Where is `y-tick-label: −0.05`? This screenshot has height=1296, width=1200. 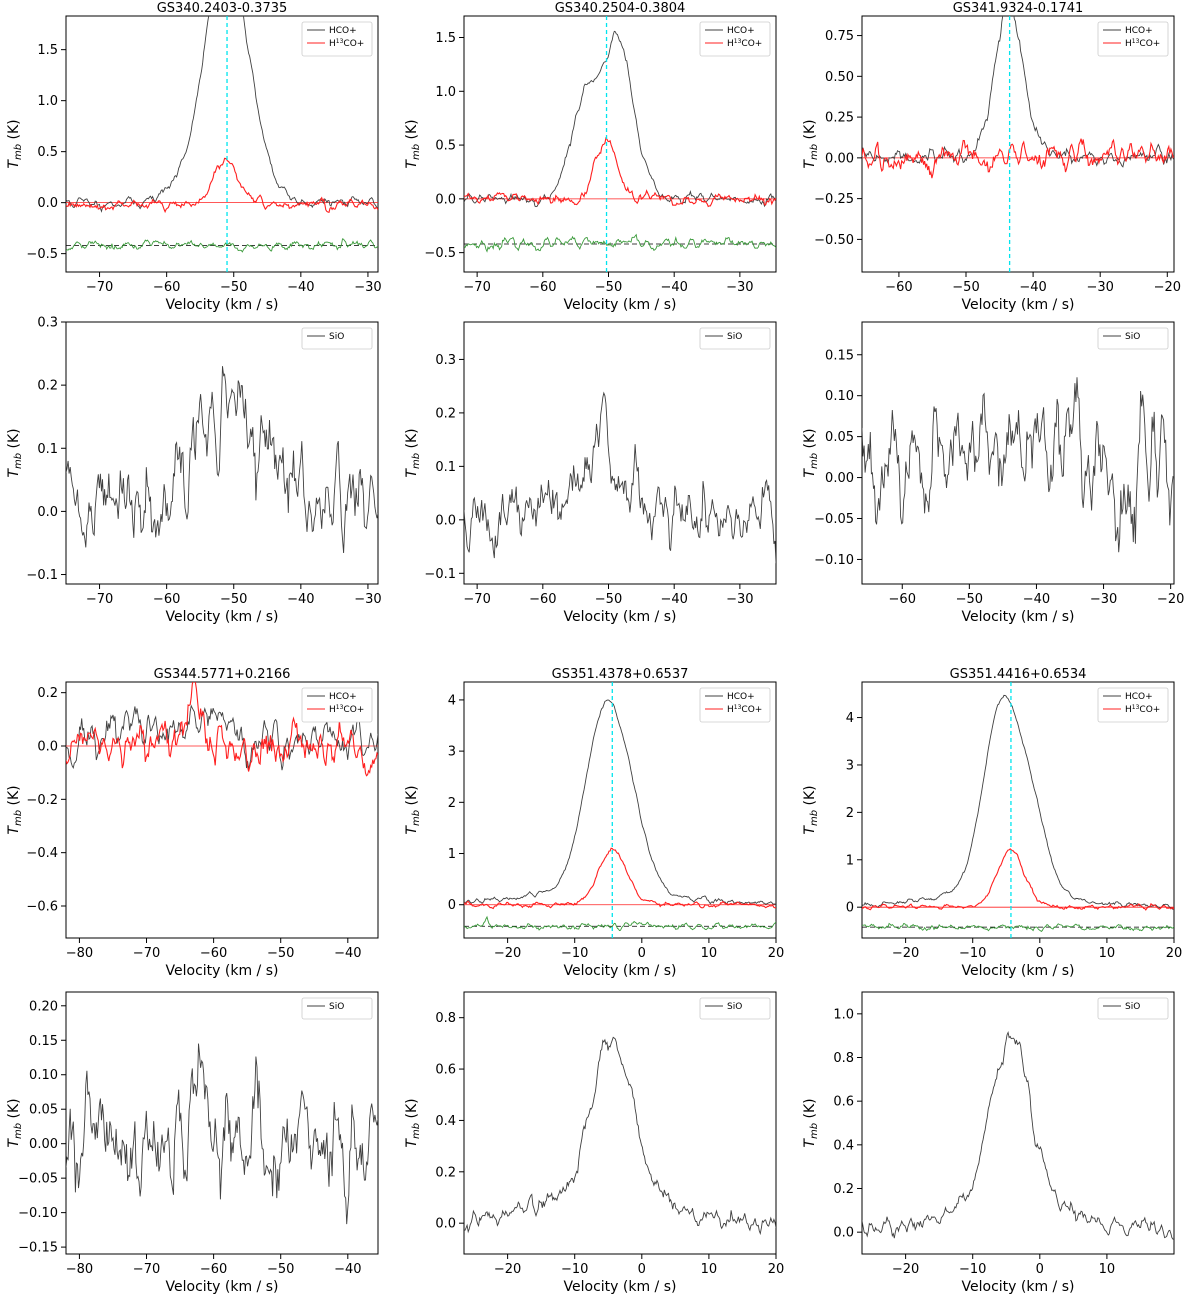 y-tick-label: −0.05 is located at coordinates (834, 519).